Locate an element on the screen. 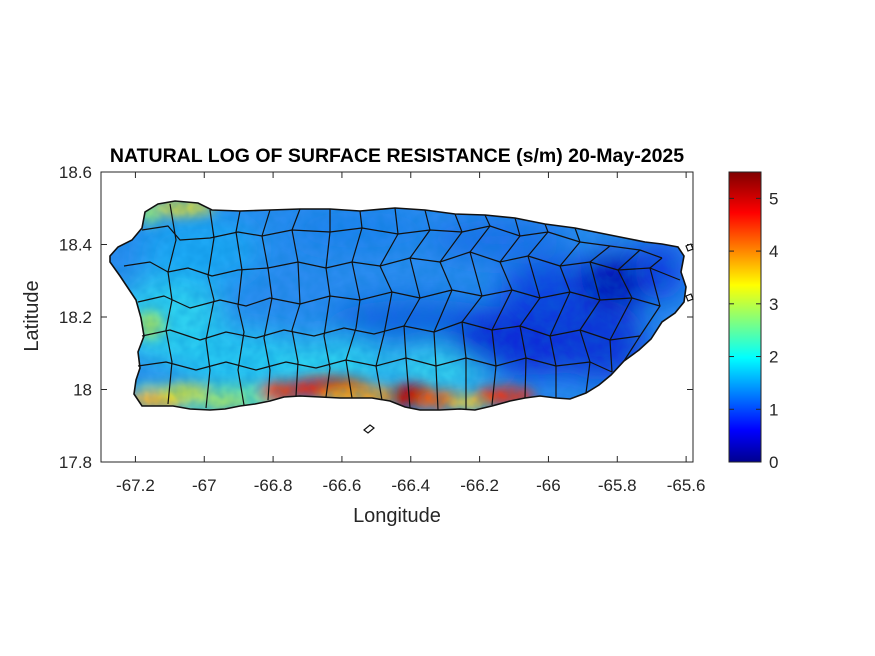 The width and height of the screenshot is (875, 656). y-tick-label: 18.6 is located at coordinates (75, 172).